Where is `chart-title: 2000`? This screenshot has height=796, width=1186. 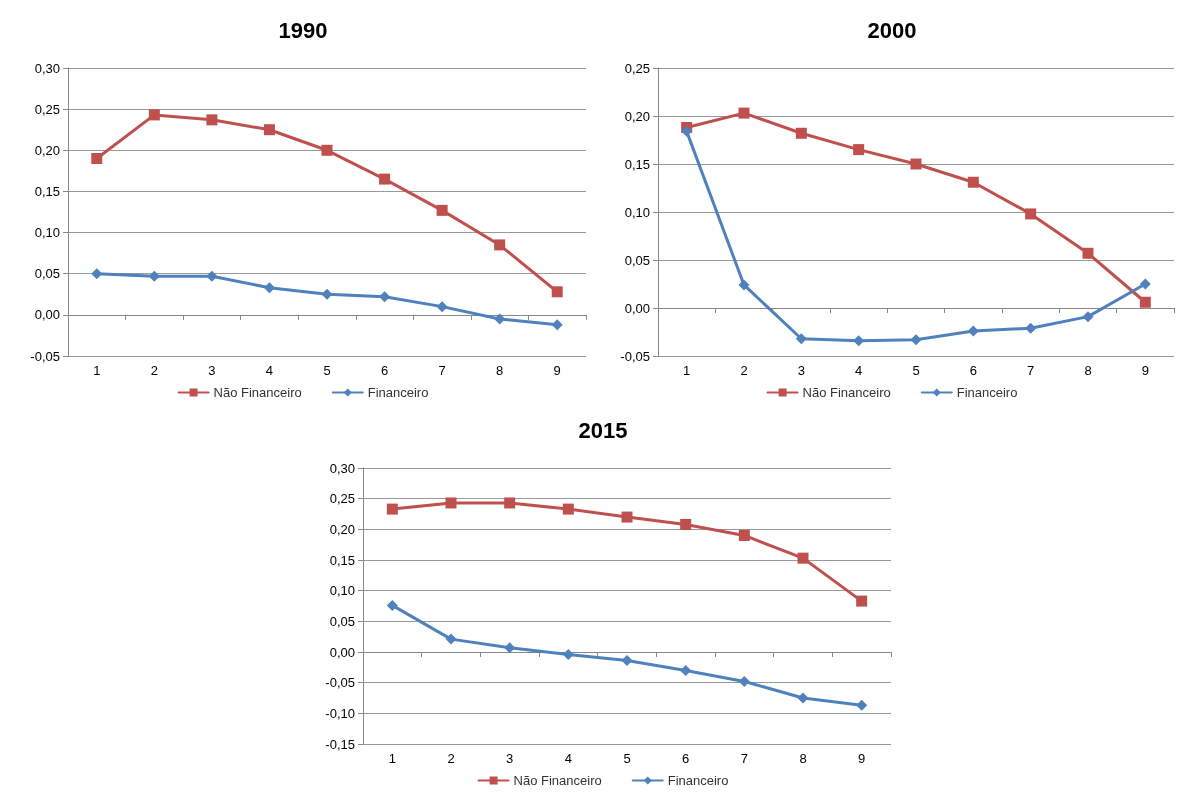
chart-title: 2000 is located at coordinates (892, 30).